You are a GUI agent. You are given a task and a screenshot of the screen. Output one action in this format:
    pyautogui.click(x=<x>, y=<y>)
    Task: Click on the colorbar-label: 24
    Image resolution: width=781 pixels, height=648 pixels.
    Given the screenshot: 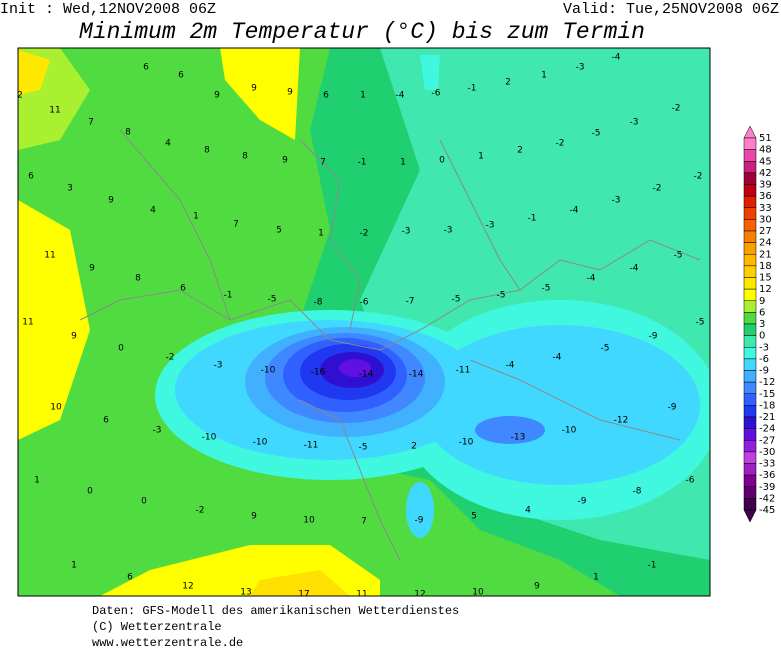 What is the action you would take?
    pyautogui.click(x=765, y=243)
    